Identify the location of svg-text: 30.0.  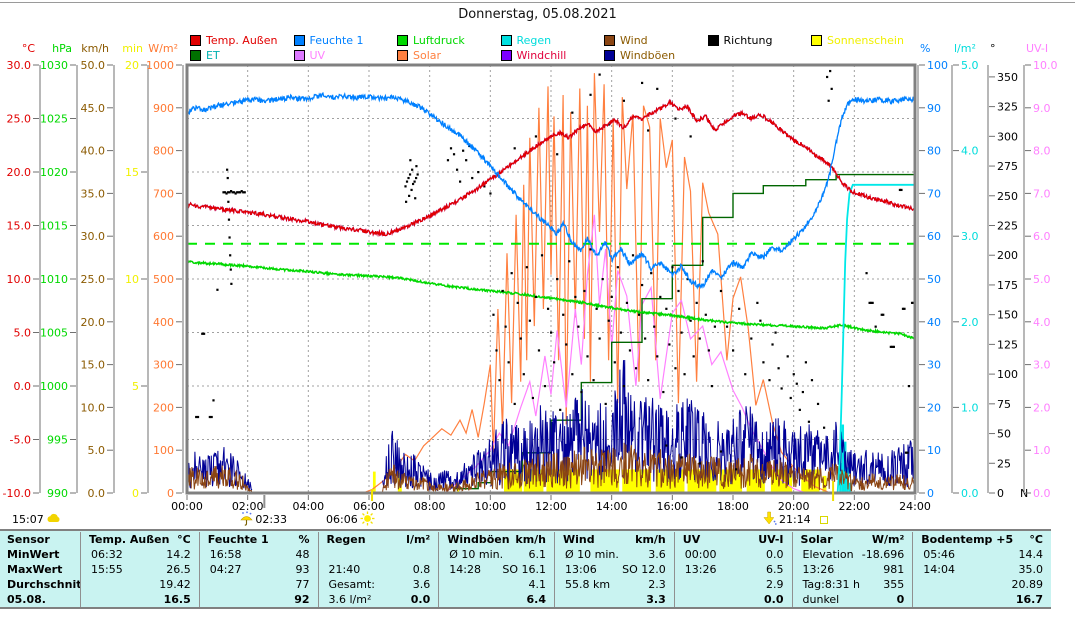
(19, 65).